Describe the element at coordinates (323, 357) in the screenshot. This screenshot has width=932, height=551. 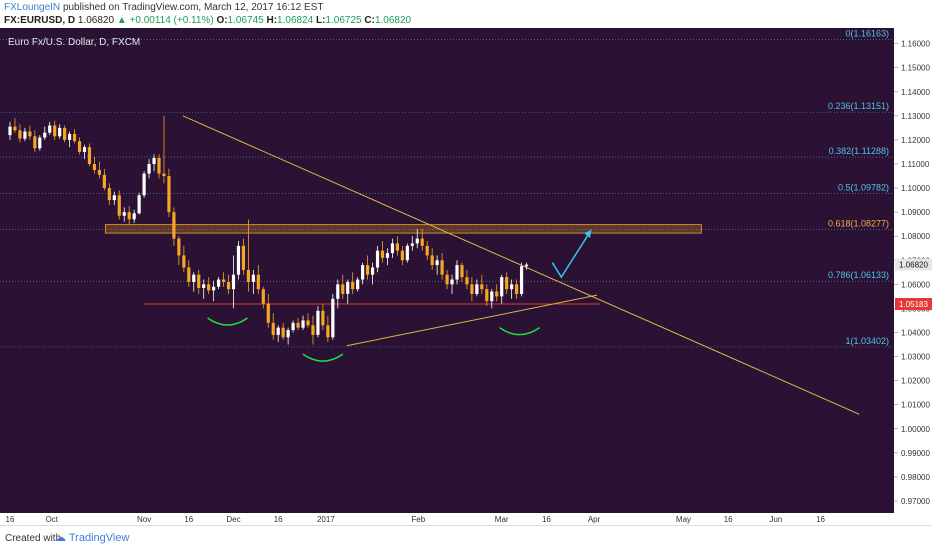
I see `head-arc` at that location.